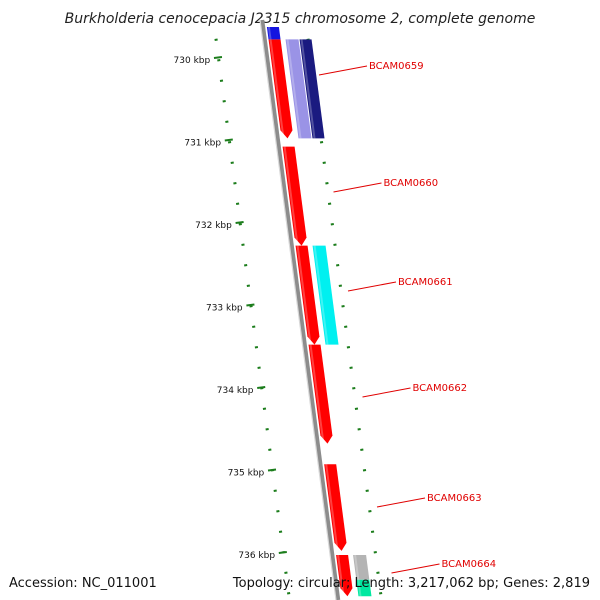 The image size is (600, 600). What do you see at coordinates (256, 556) in the screenshot?
I see `kbp-label: 736 kbp` at bounding box center [256, 556].